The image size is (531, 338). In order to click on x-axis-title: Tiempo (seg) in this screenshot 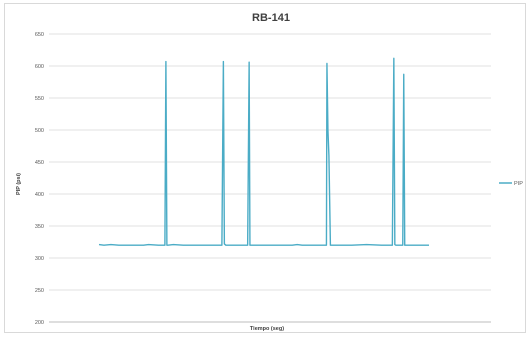, I will do `click(267, 329)`.